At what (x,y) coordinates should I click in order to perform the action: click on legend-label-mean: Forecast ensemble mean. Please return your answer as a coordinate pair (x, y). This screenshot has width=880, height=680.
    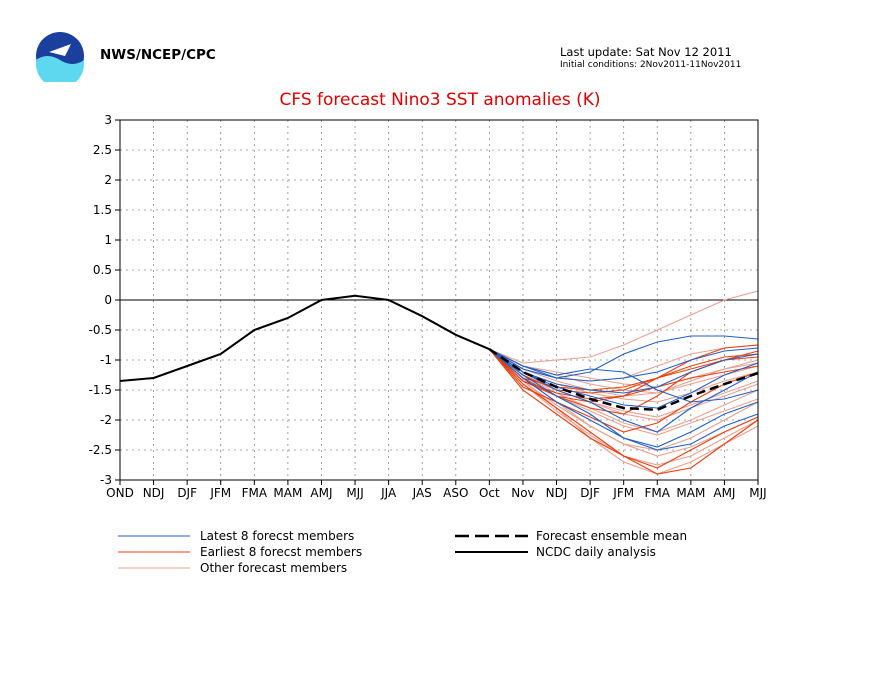
    Looking at the image, I should click on (611, 536).